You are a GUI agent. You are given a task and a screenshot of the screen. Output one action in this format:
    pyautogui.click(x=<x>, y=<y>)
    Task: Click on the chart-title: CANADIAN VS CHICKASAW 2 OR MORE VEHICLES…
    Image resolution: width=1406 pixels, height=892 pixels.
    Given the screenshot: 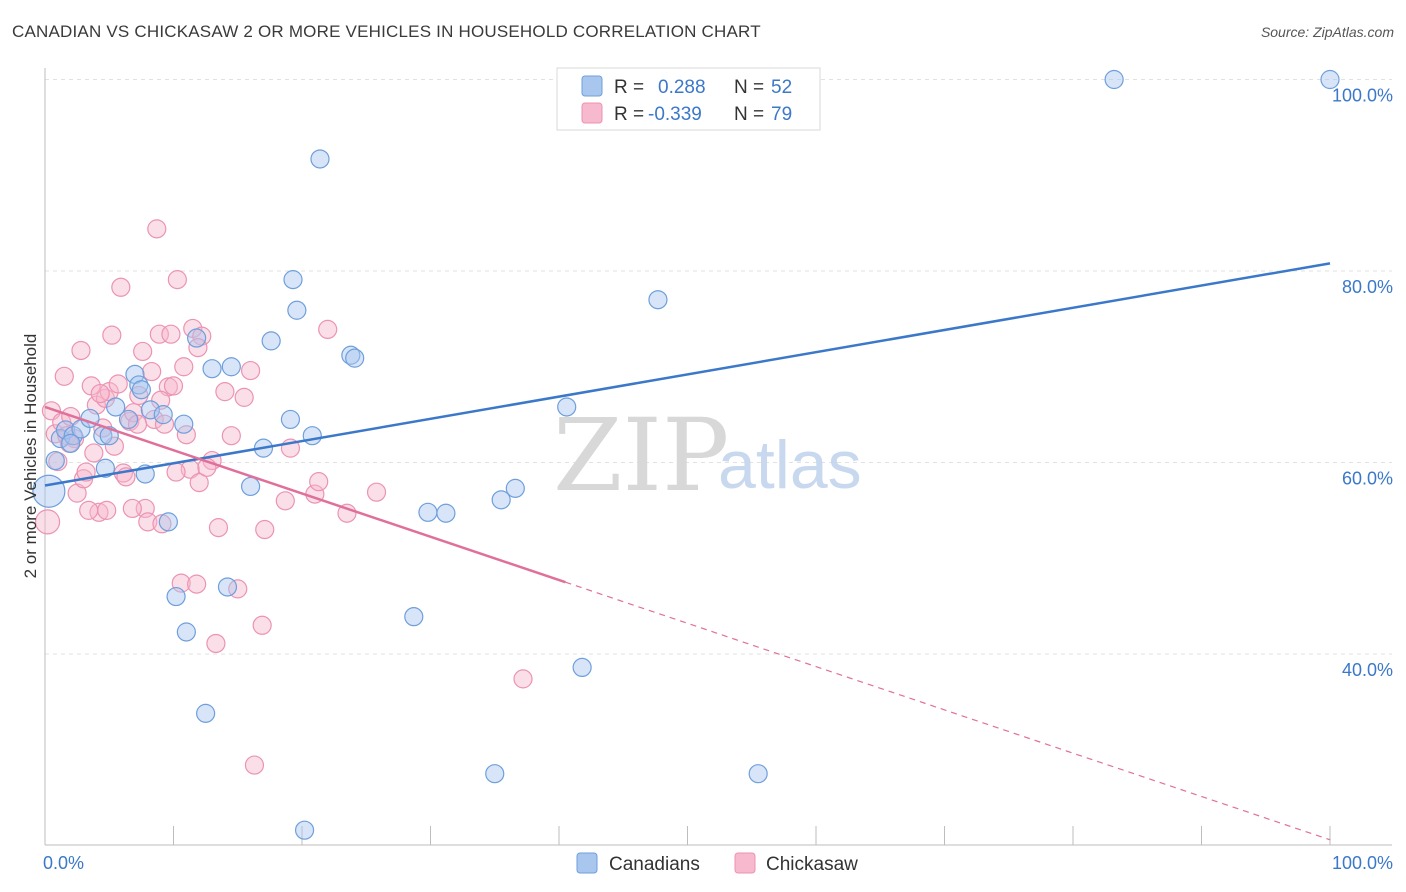 What is the action you would take?
    pyautogui.click(x=386, y=31)
    